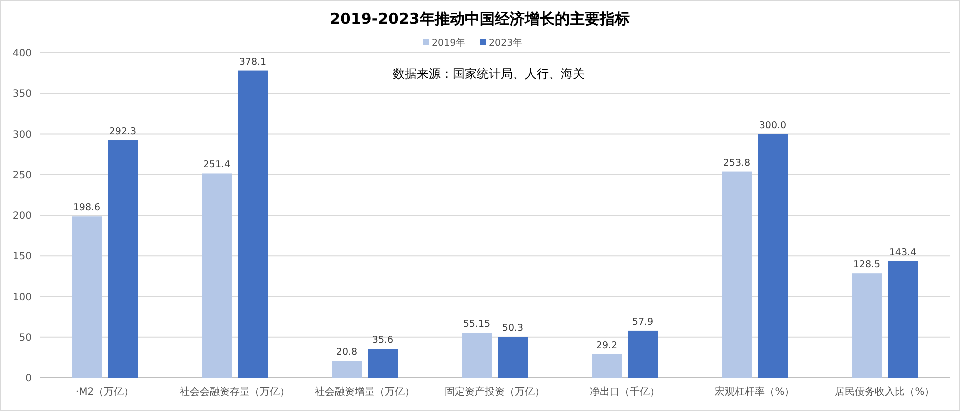 The image size is (960, 411). Describe the element at coordinates (755, 392) in the screenshot. I see `x-tick-label: 宏观杠杆率（%）` at that location.